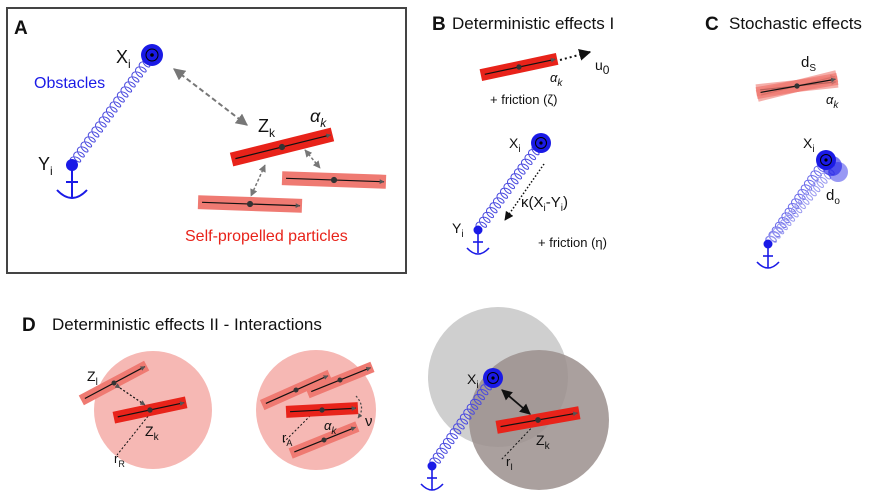 The height and width of the screenshot is (498, 896). Describe the element at coordinates (210, 97) in the screenshot. I see `obstacle-particle-arrow` at that location.